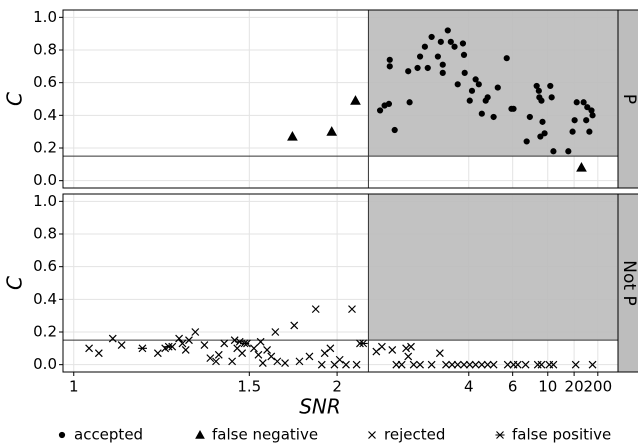 The width and height of the screenshot is (638, 447). I want to click on legend-label: false positive, so click(561, 435).